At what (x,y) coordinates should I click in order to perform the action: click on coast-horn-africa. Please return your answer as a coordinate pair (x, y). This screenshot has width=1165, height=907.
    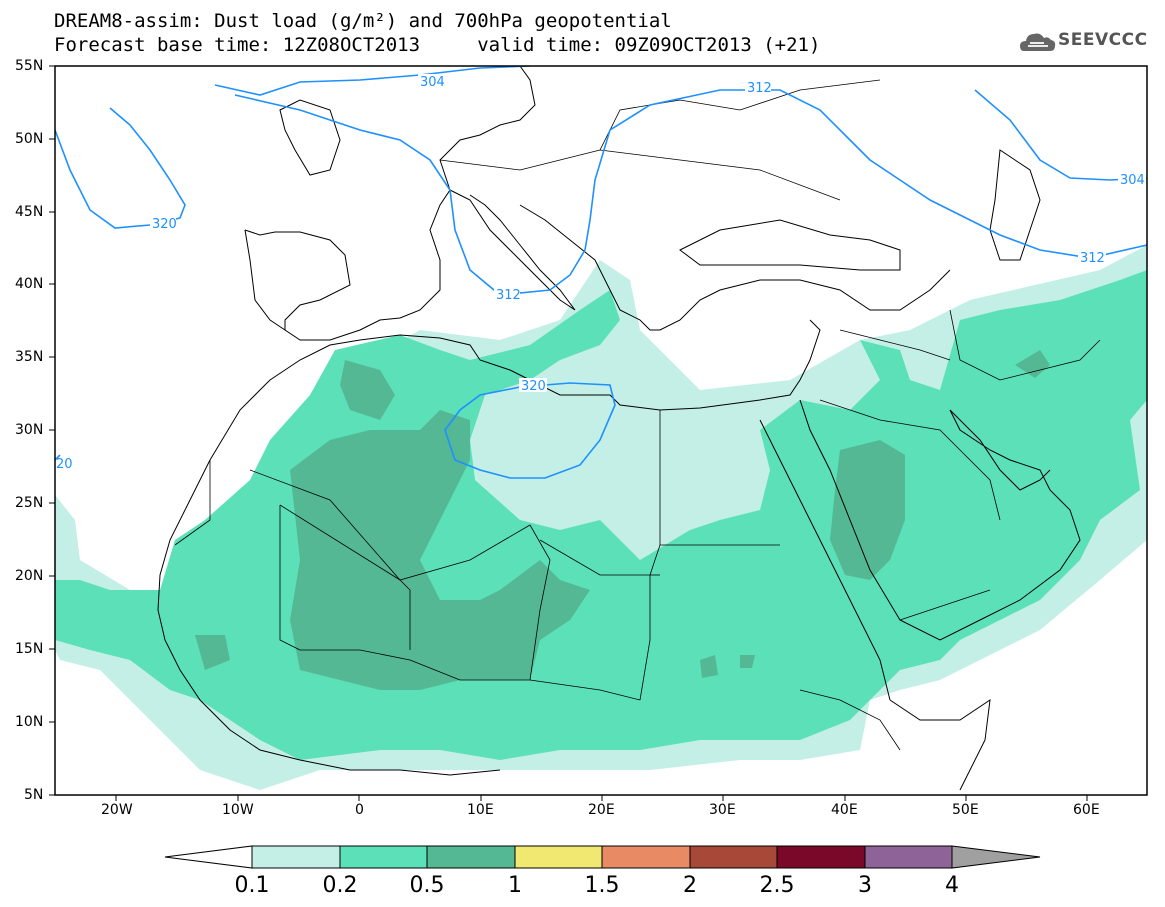
    Looking at the image, I should click on (940, 744).